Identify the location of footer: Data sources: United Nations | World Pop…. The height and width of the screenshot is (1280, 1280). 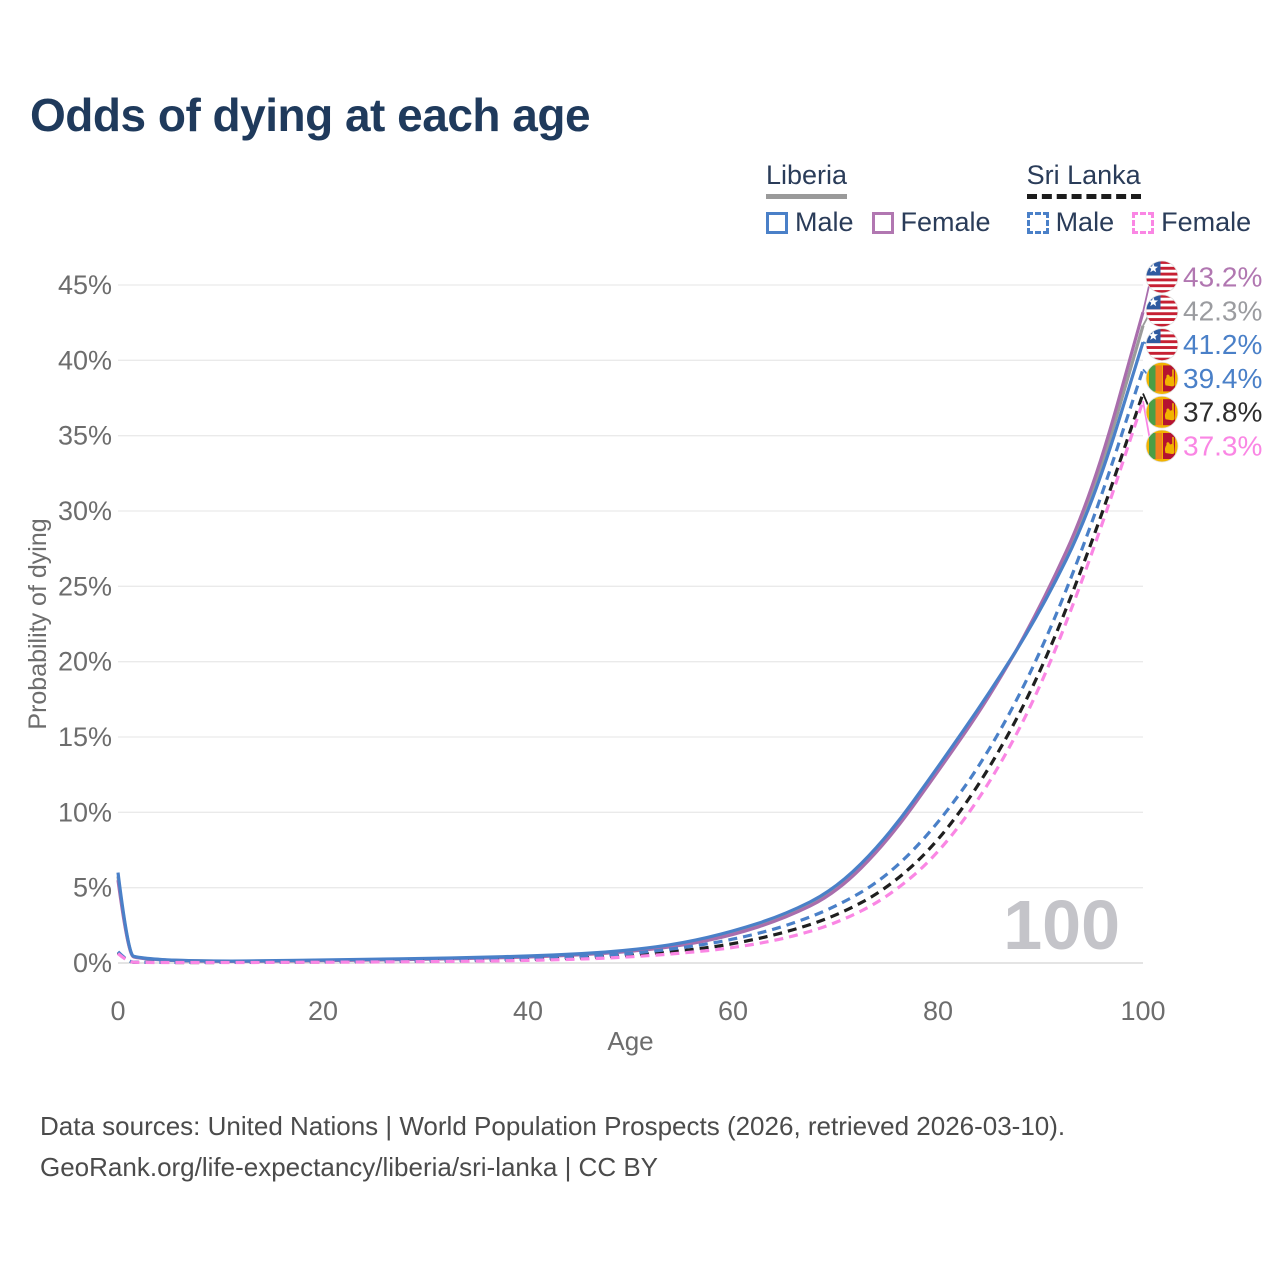
(552, 1147).